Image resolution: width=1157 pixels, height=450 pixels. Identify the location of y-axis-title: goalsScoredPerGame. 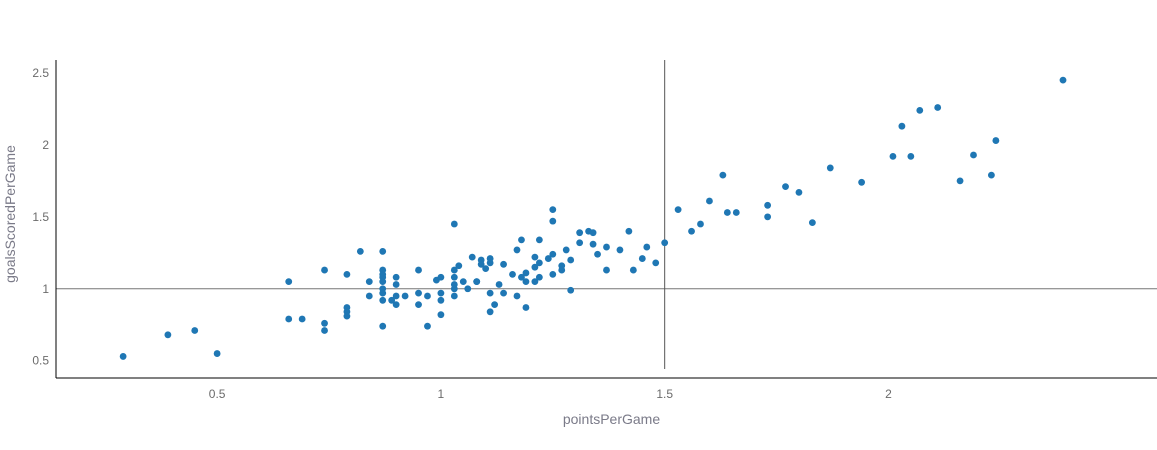
(10, 214).